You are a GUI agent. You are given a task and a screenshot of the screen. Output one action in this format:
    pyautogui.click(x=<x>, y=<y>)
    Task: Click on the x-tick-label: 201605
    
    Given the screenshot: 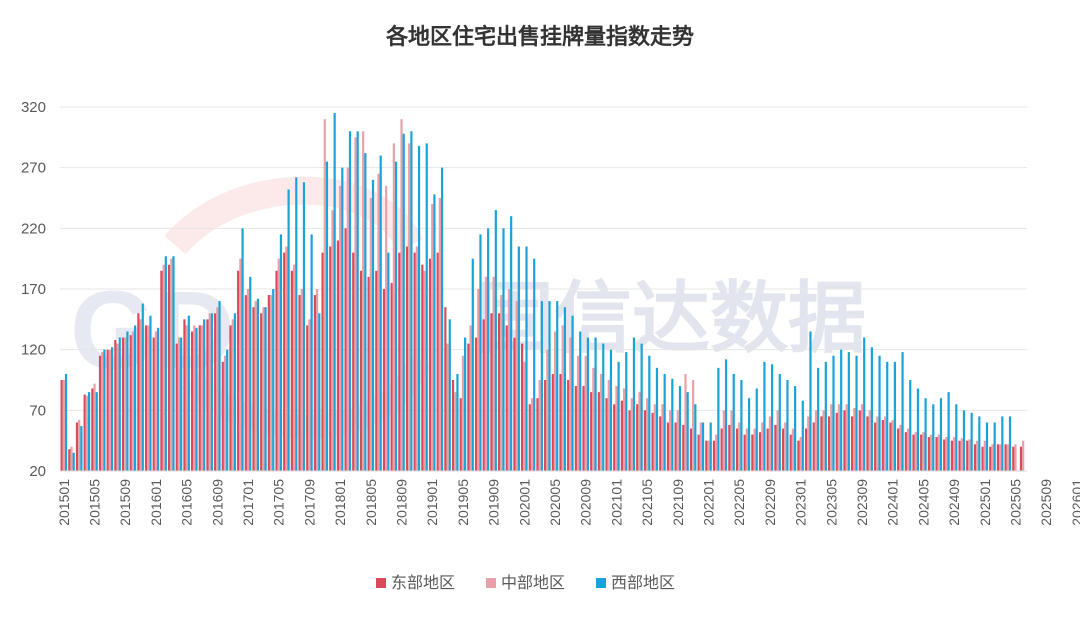 What is the action you would take?
    pyautogui.click(x=187, y=502)
    